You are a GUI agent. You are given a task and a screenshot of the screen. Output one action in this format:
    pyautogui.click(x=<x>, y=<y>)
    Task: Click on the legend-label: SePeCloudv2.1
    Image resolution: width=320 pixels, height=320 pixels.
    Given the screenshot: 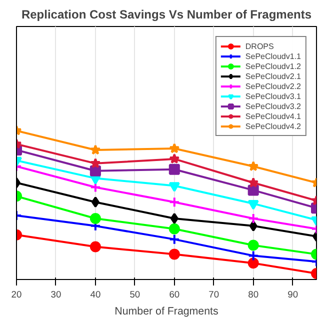 What is the action you would take?
    pyautogui.click(x=273, y=76)
    